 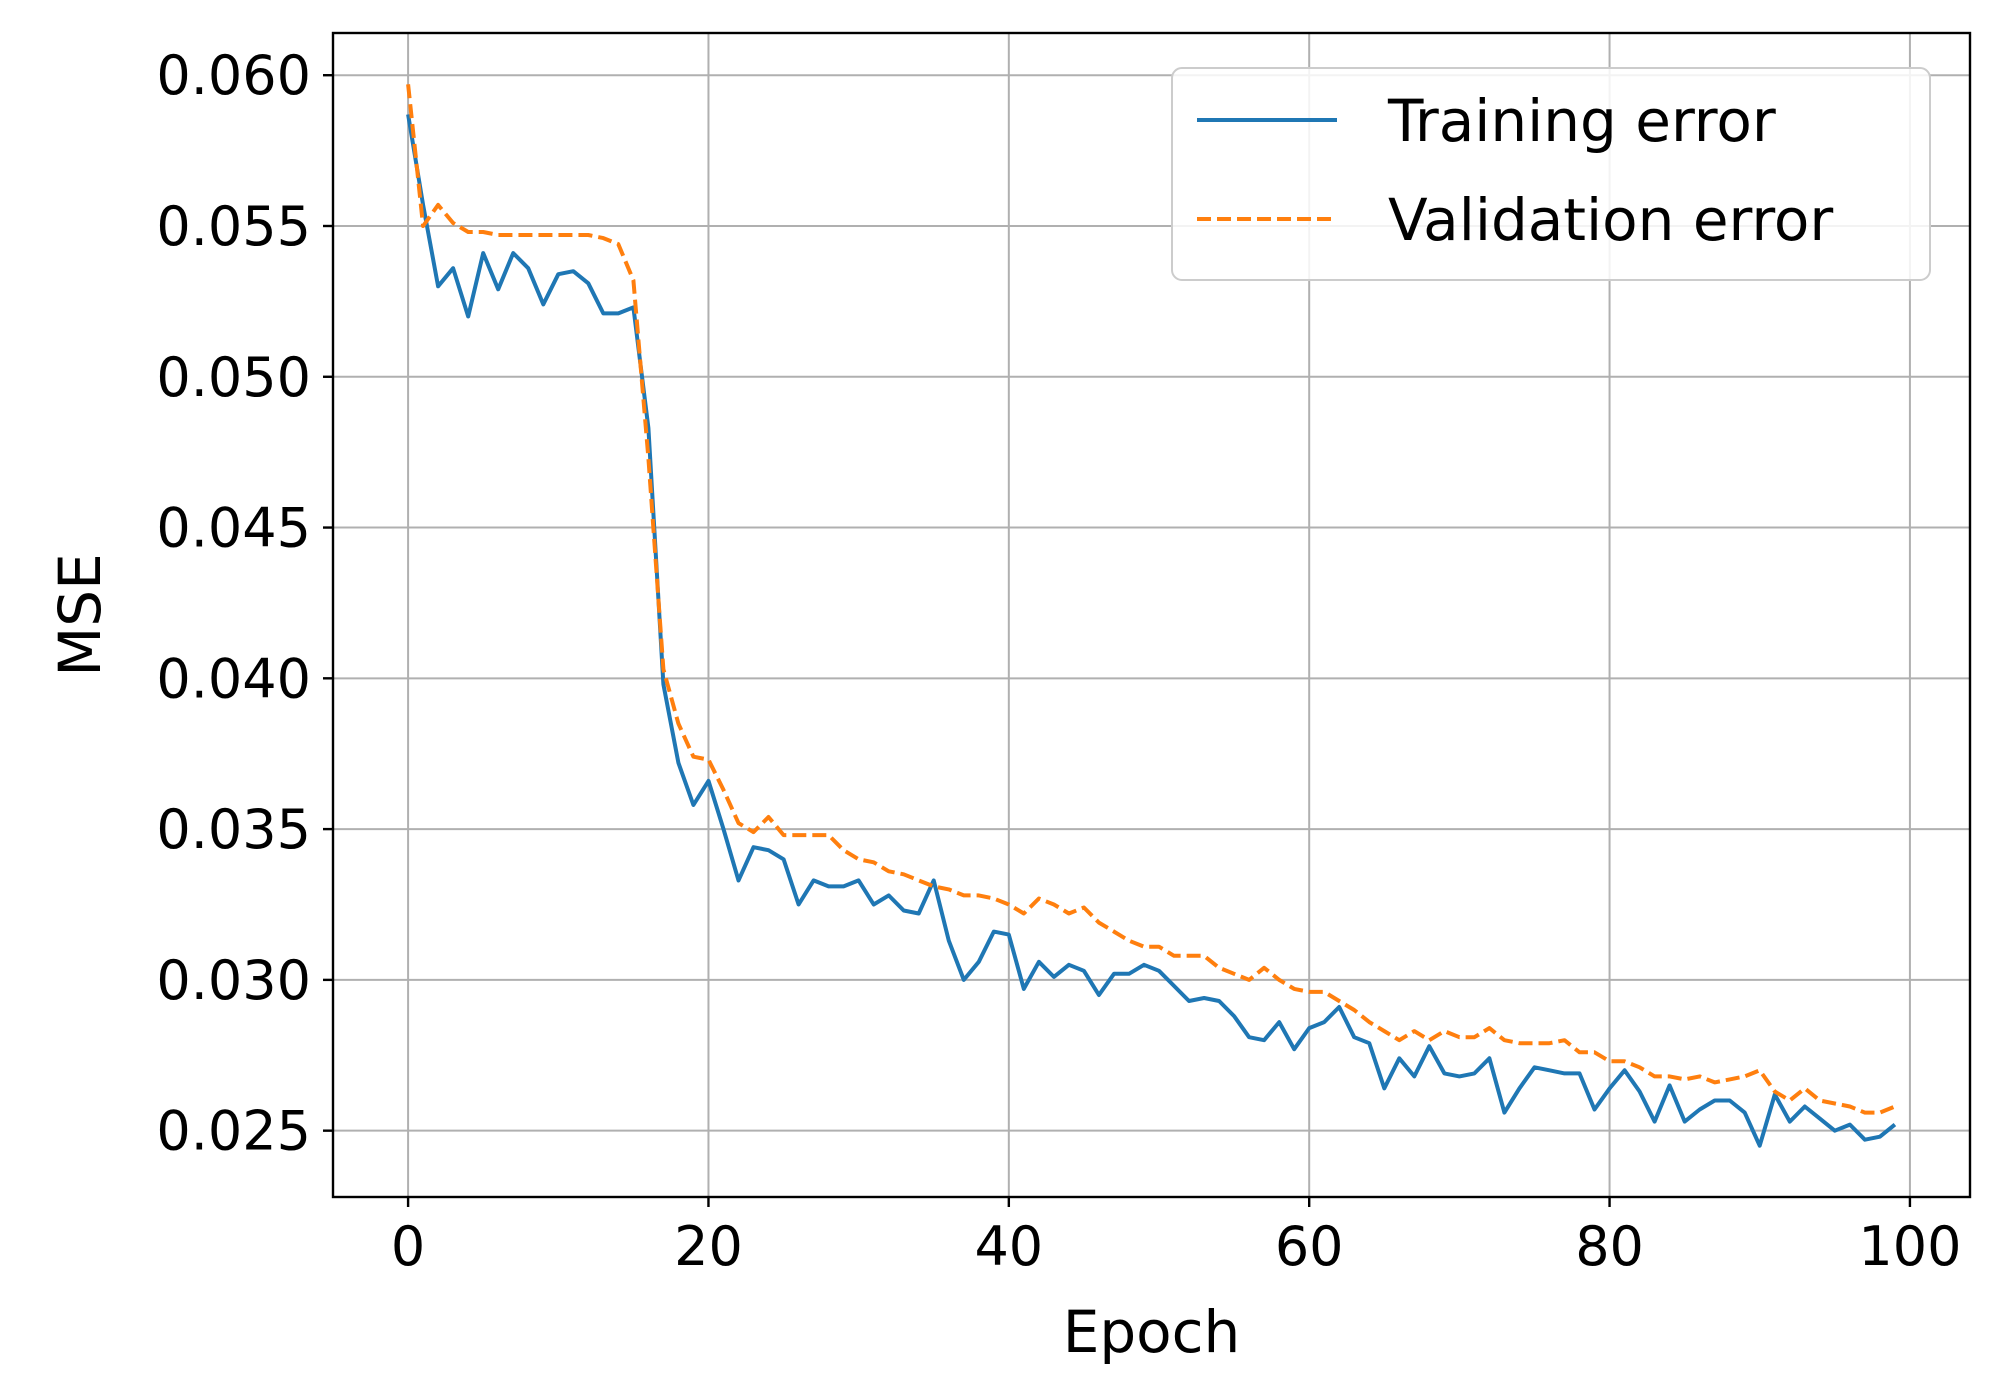 What do you see at coordinates (1008, 1246) in the screenshot?
I see `x-tick-label: 40` at bounding box center [1008, 1246].